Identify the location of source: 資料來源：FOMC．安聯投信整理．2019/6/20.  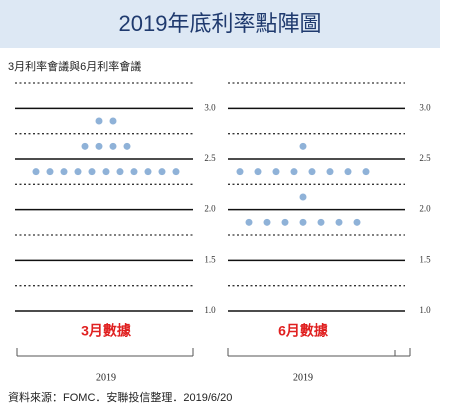
(120, 397).